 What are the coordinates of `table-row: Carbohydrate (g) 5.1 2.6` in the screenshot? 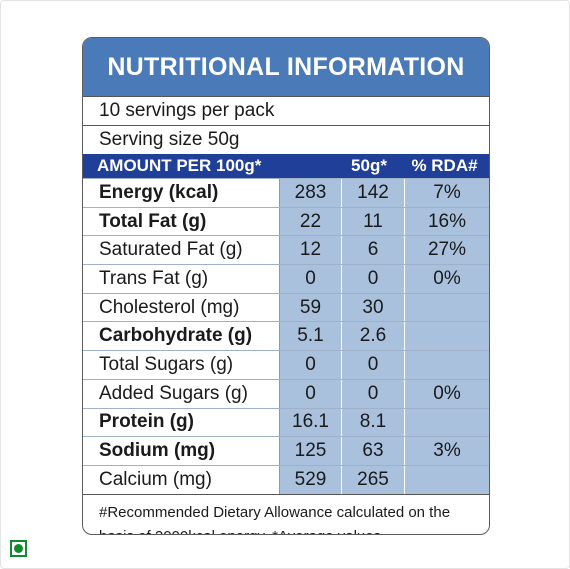 It's located at (286, 336).